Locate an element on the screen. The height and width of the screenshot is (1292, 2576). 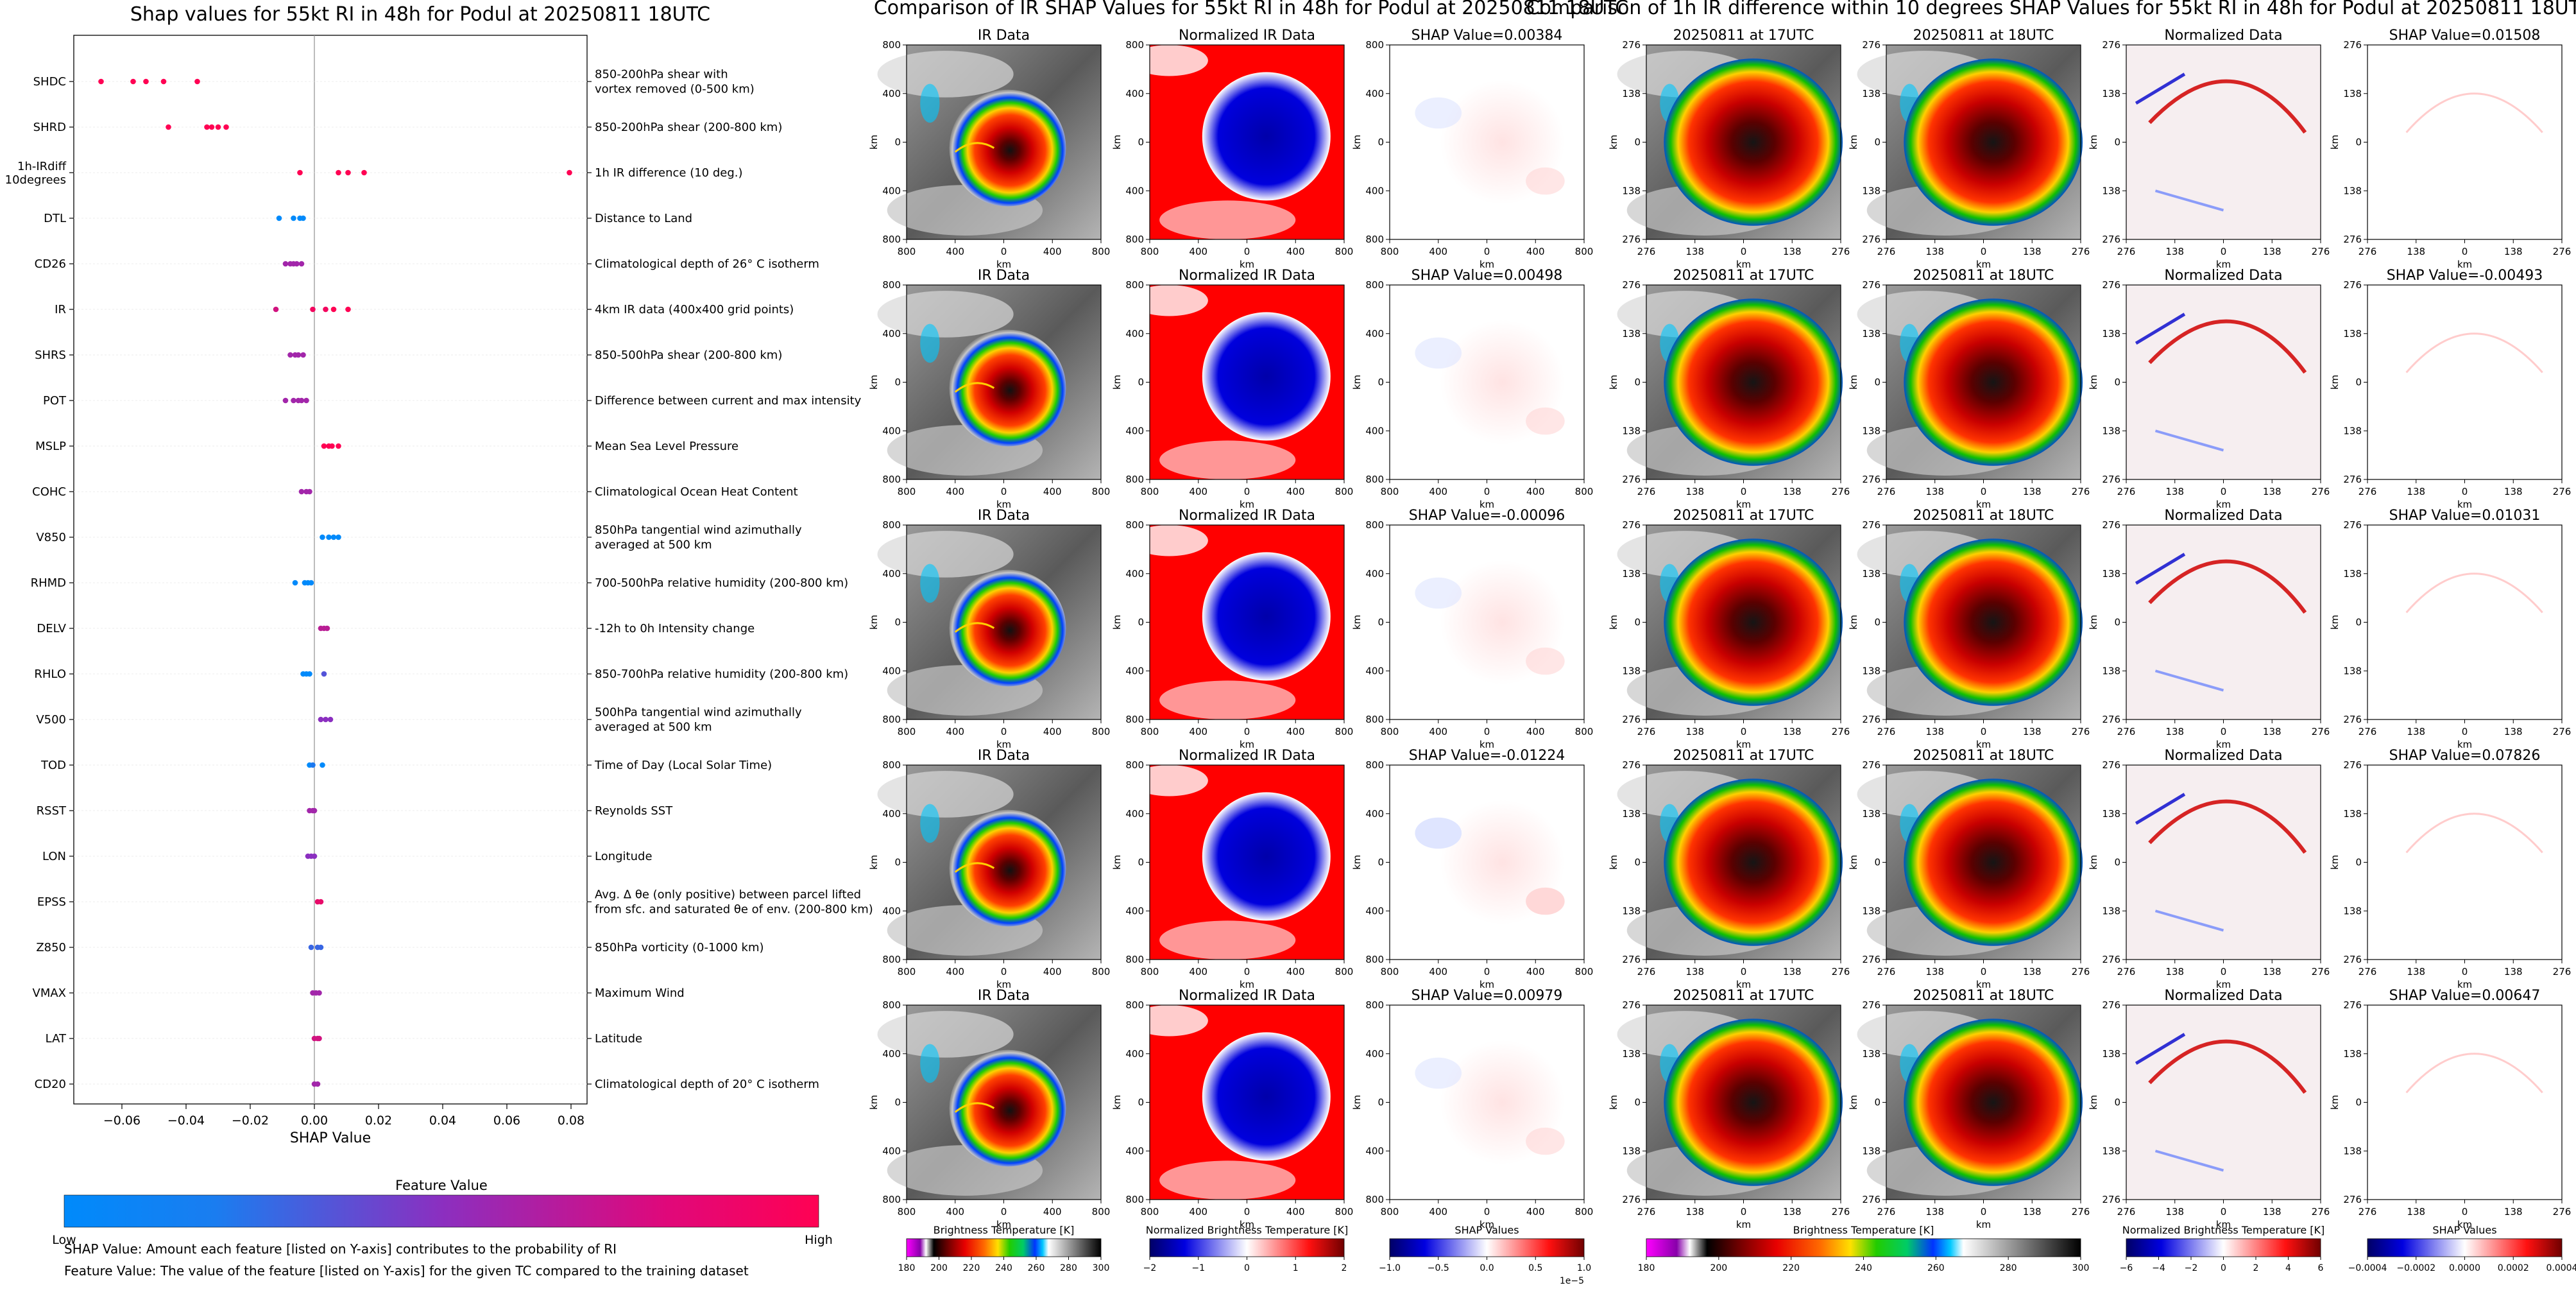
feature-name: SHDC is located at coordinates (49, 82).